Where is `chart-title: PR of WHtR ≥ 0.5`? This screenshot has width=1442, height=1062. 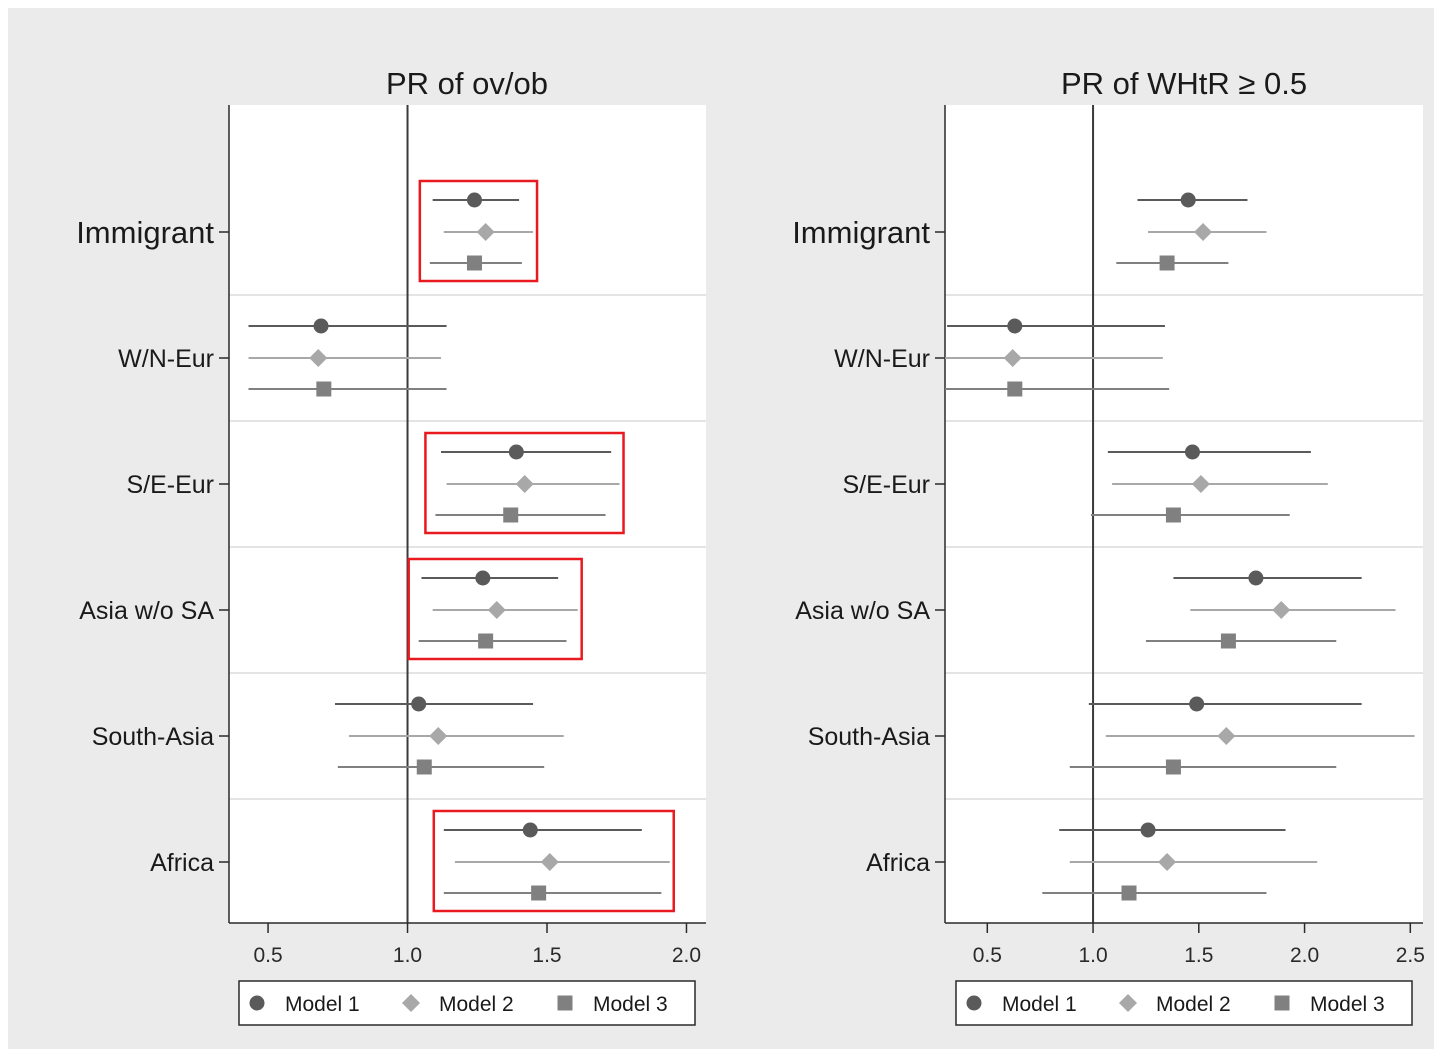 chart-title: PR of WHtR ≥ 0.5 is located at coordinates (1184, 83).